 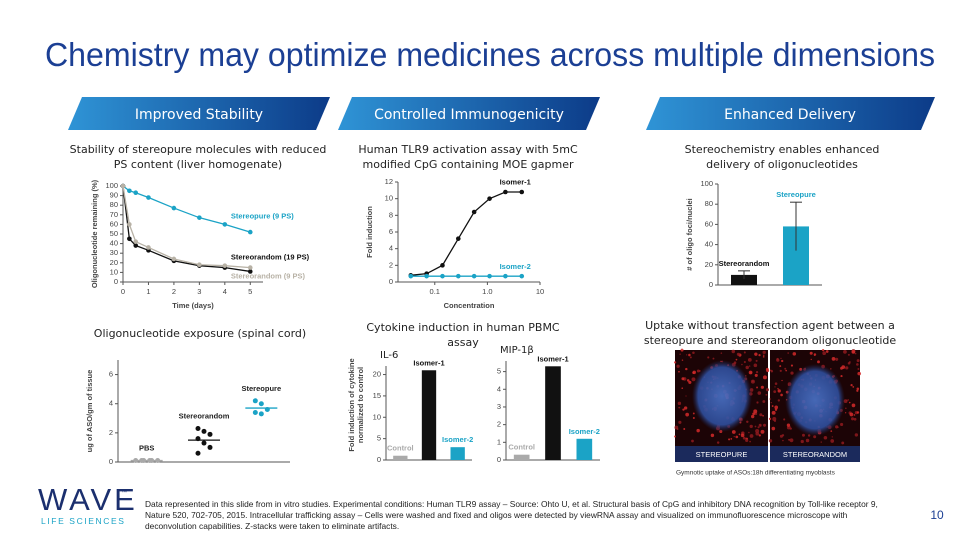 What do you see at coordinates (250, 291) in the screenshot?
I see `x-tick-label: 5` at bounding box center [250, 291].